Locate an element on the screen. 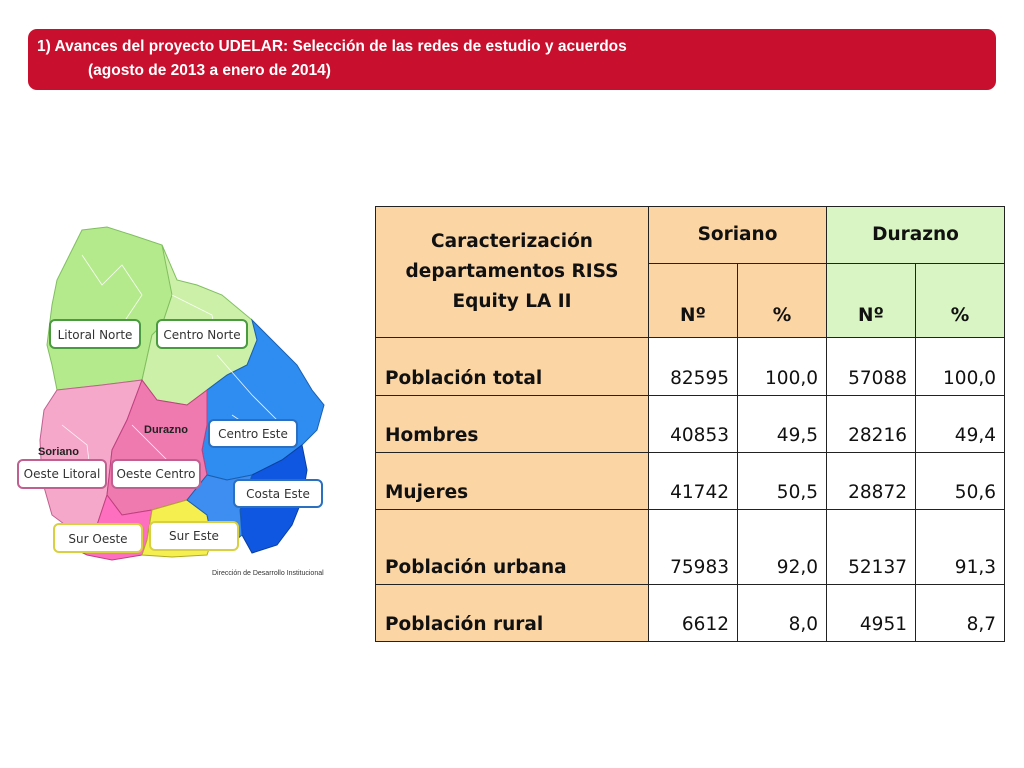 The height and width of the screenshot is (768, 1024). label-sur-oeste: Sur Oeste is located at coordinates (98, 538).